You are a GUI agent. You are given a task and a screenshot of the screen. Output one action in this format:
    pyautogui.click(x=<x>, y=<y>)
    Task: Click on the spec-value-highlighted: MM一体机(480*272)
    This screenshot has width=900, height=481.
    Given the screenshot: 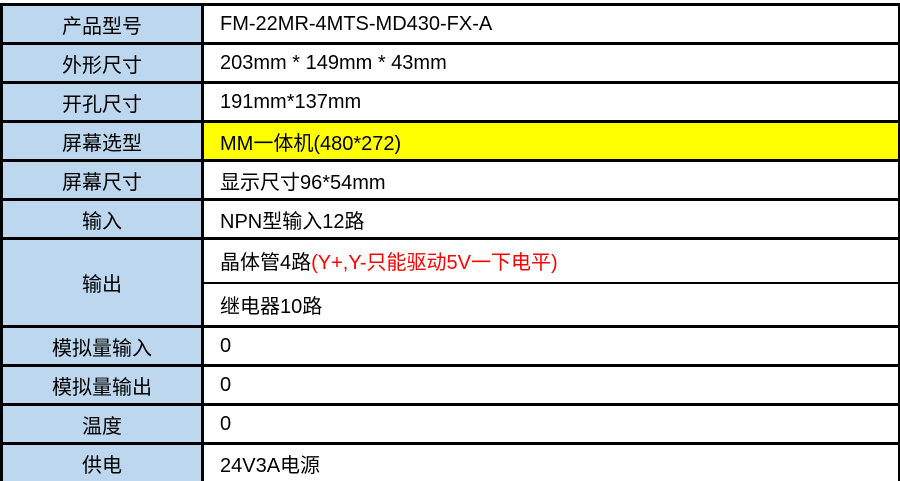 What is the action you would take?
    pyautogui.click(x=550, y=141)
    